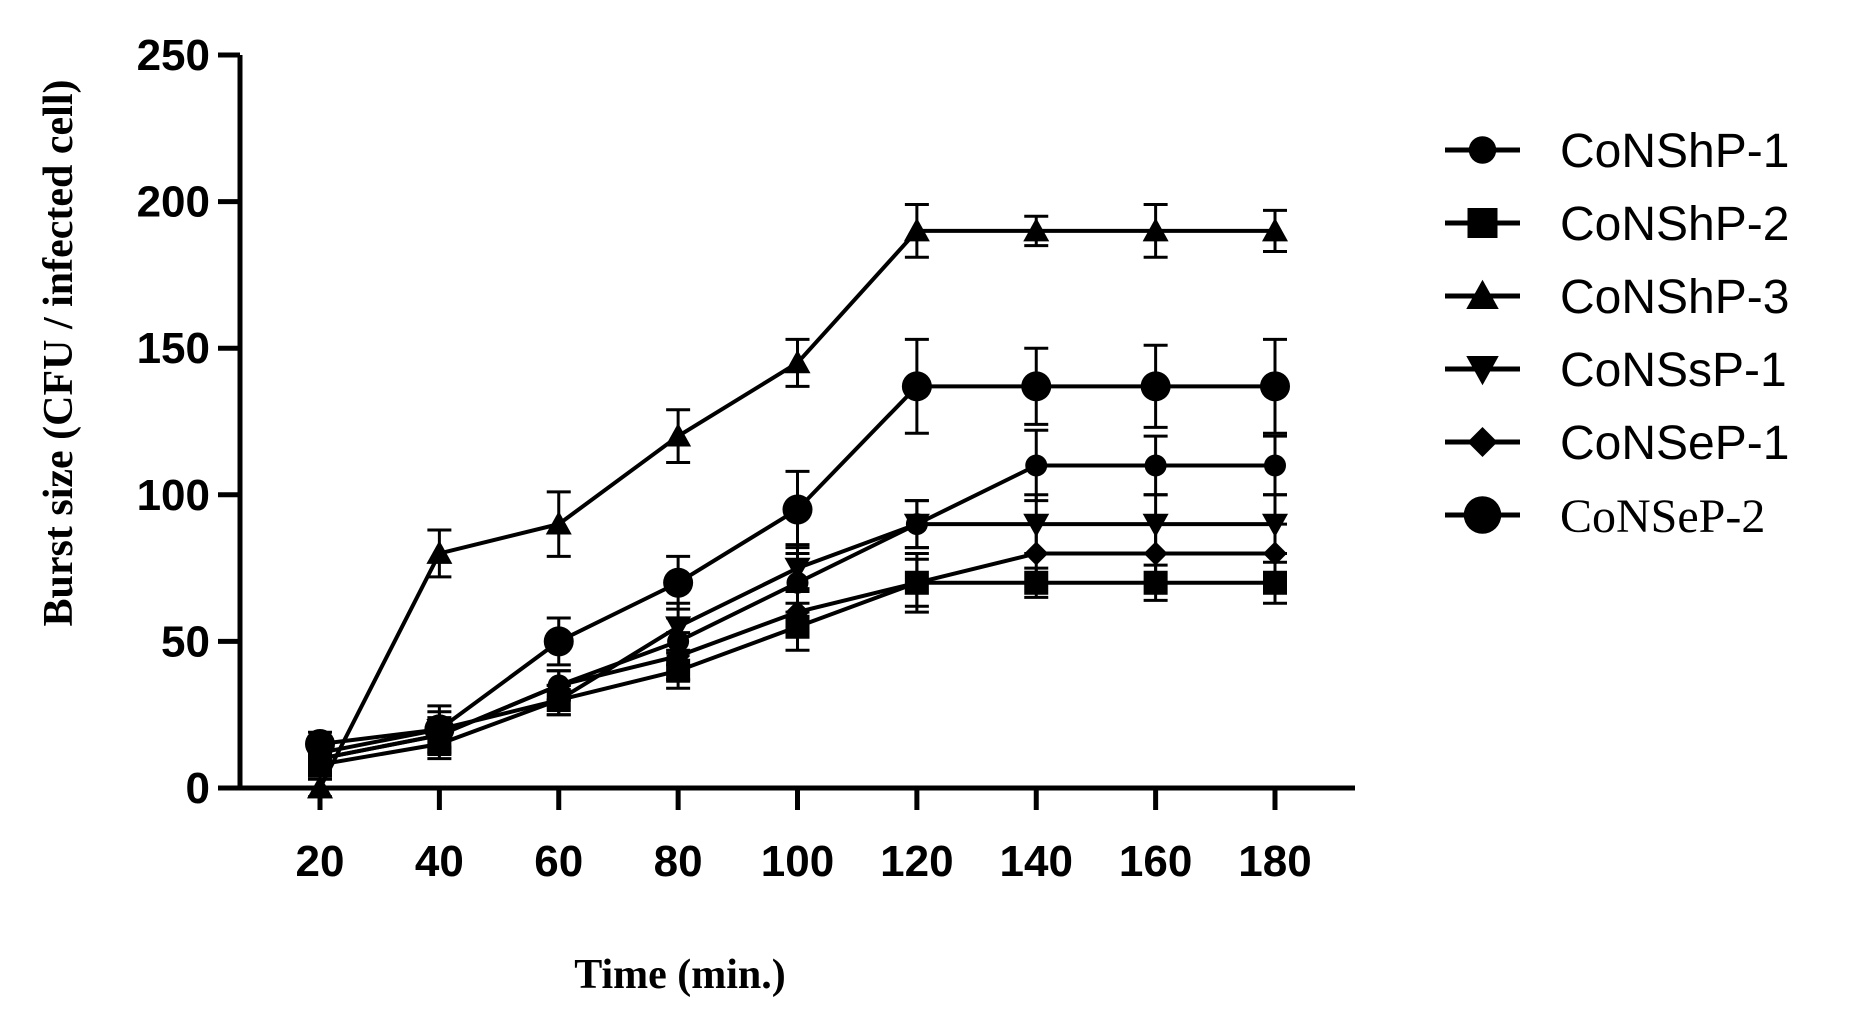 This screenshot has height=1020, width=1868. What do you see at coordinates (1674, 297) in the screenshot?
I see `legend-label: CoNShP-3` at bounding box center [1674, 297].